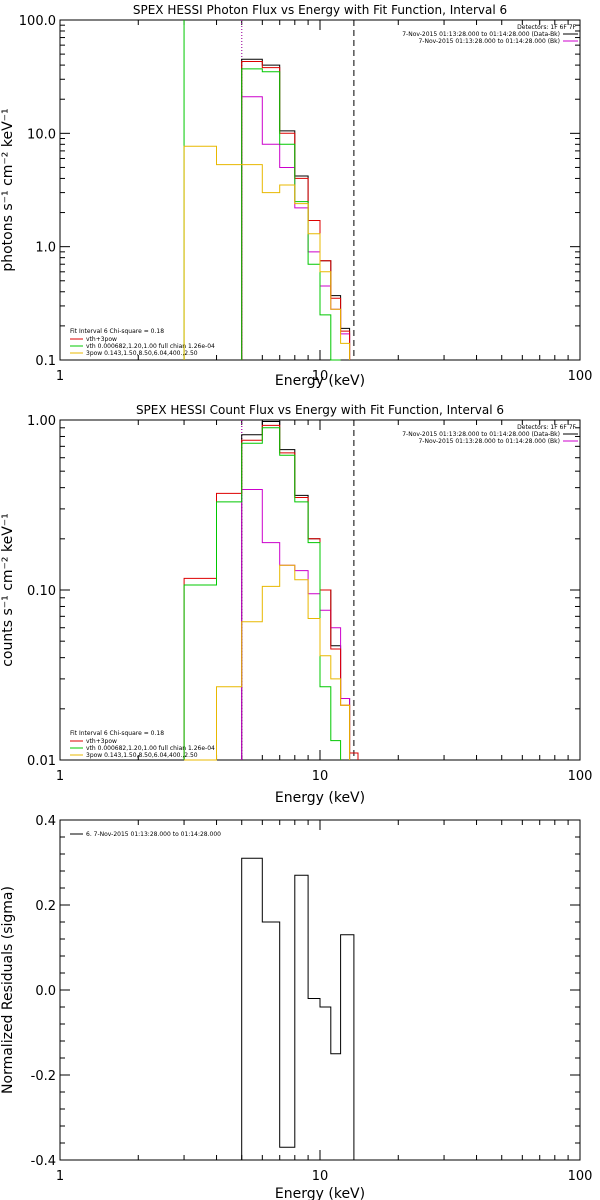  I want to click on y-tick-label: 1.0, so click(45, 248).